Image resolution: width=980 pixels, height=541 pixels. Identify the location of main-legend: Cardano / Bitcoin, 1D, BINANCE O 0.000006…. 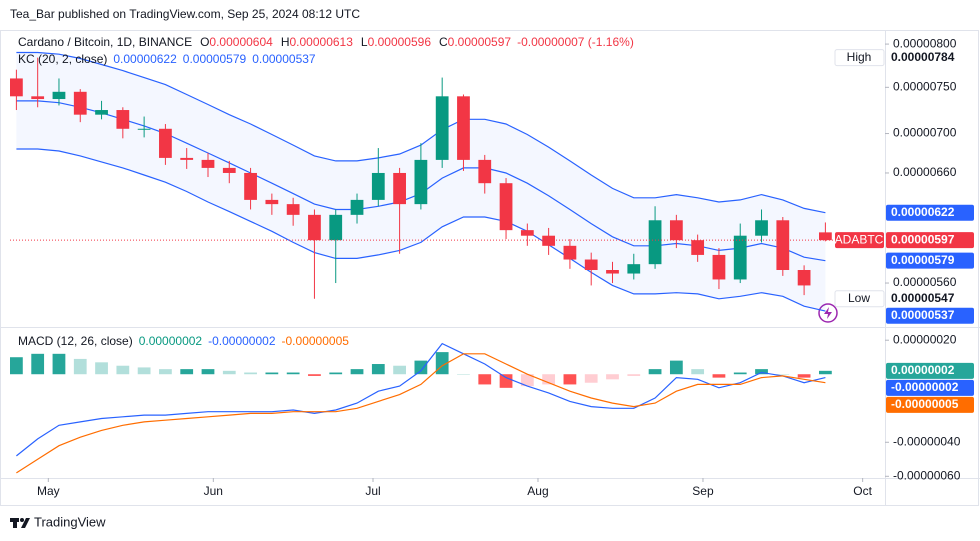
(326, 42).